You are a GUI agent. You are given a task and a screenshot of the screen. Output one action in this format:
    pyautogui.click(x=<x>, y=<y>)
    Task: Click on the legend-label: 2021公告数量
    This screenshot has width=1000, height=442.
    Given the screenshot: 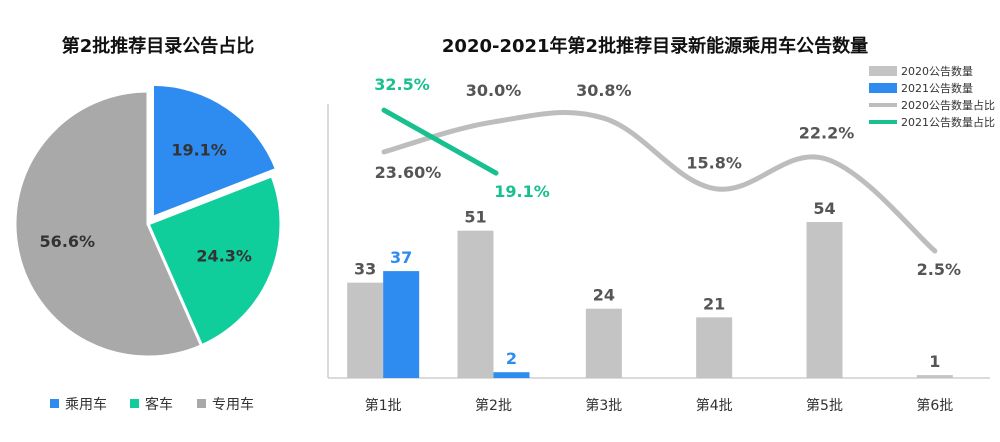 What is the action you would take?
    pyautogui.click(x=937, y=88)
    